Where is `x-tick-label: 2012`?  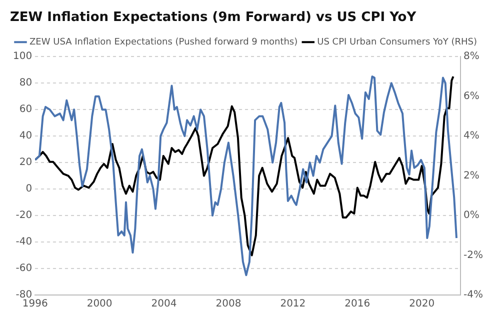
x-tick-label: 2012 is located at coordinates (293, 304).